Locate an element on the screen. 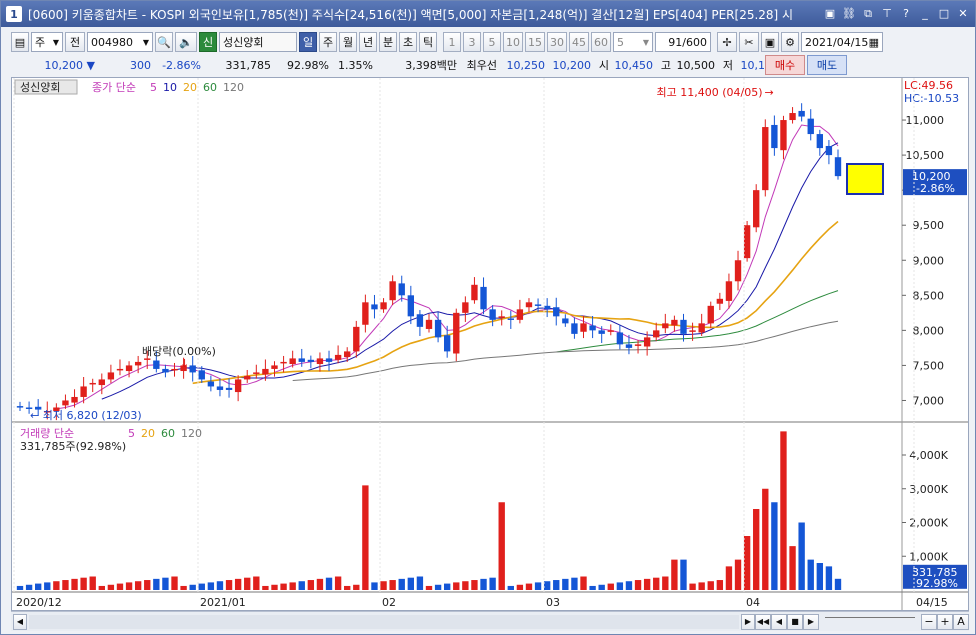 The height and width of the screenshot is (635, 976). play-back-icon: ◀ is located at coordinates (779, 621).